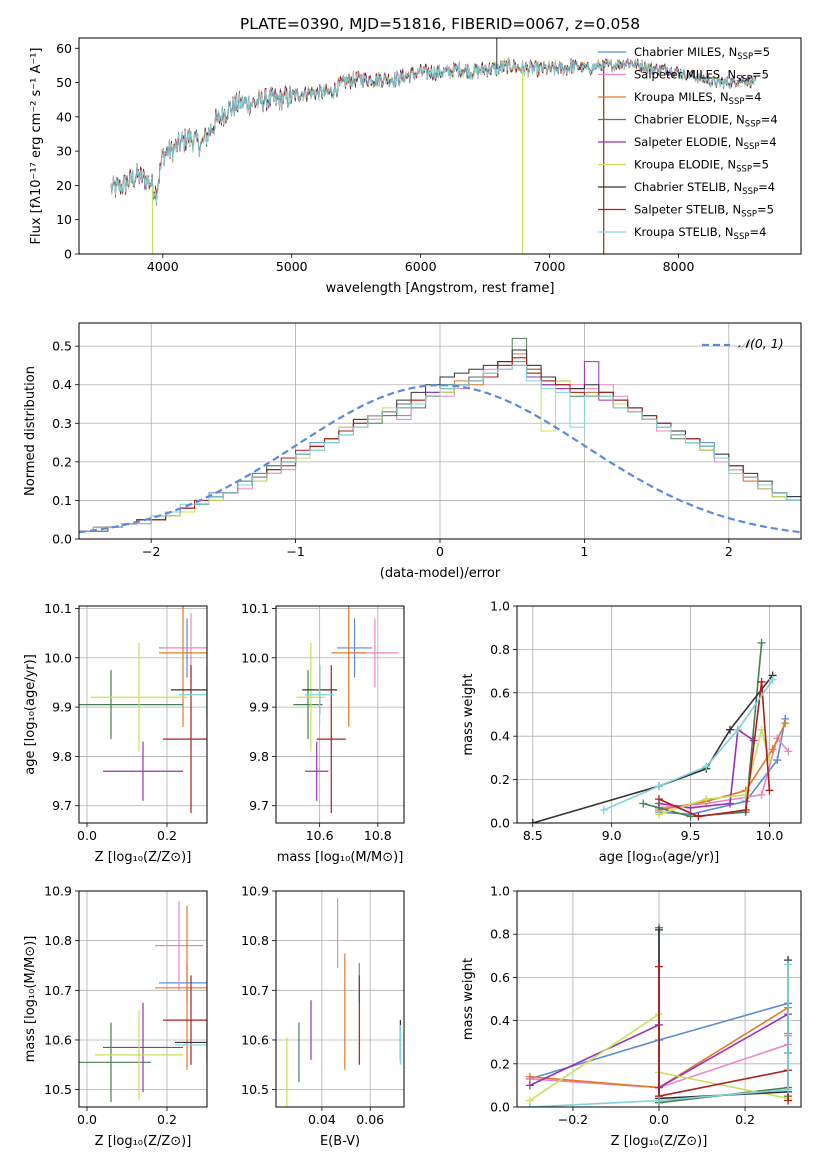 The image size is (819, 1170). What do you see at coordinates (255, 891) in the screenshot?
I see `y-tick-label: 10.9` at bounding box center [255, 891].